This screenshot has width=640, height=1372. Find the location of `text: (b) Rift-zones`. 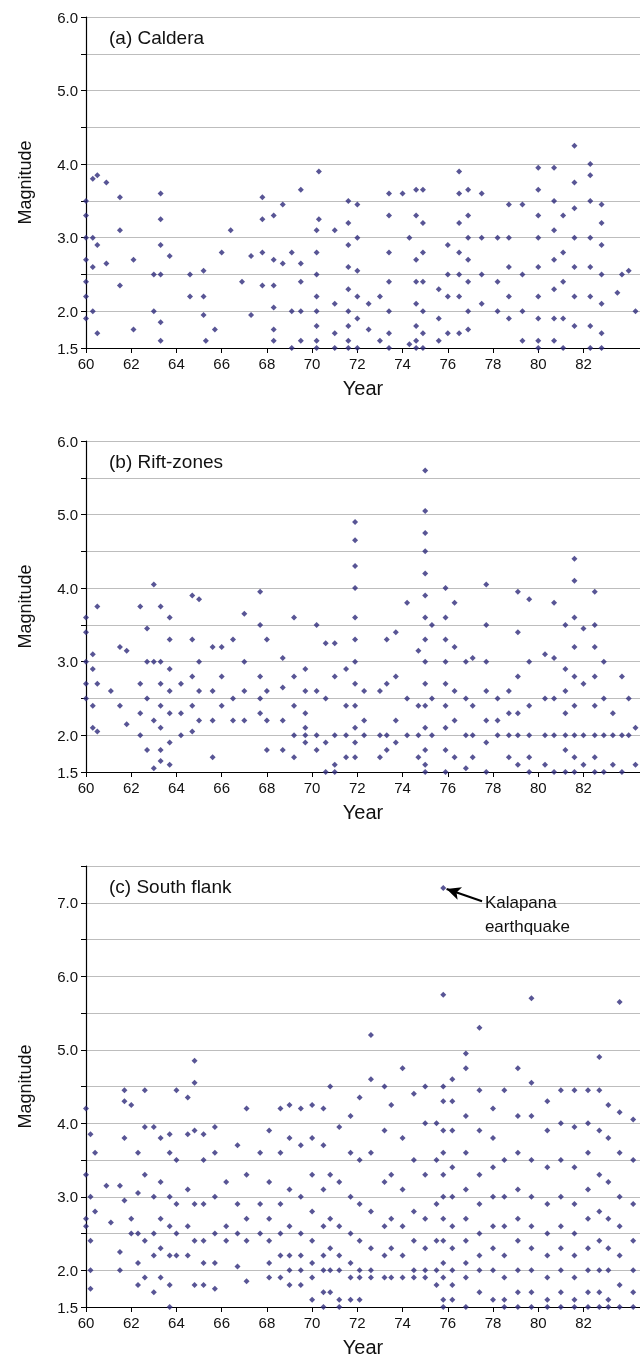

text: (b) Rift-zones is located at coordinates (166, 461).